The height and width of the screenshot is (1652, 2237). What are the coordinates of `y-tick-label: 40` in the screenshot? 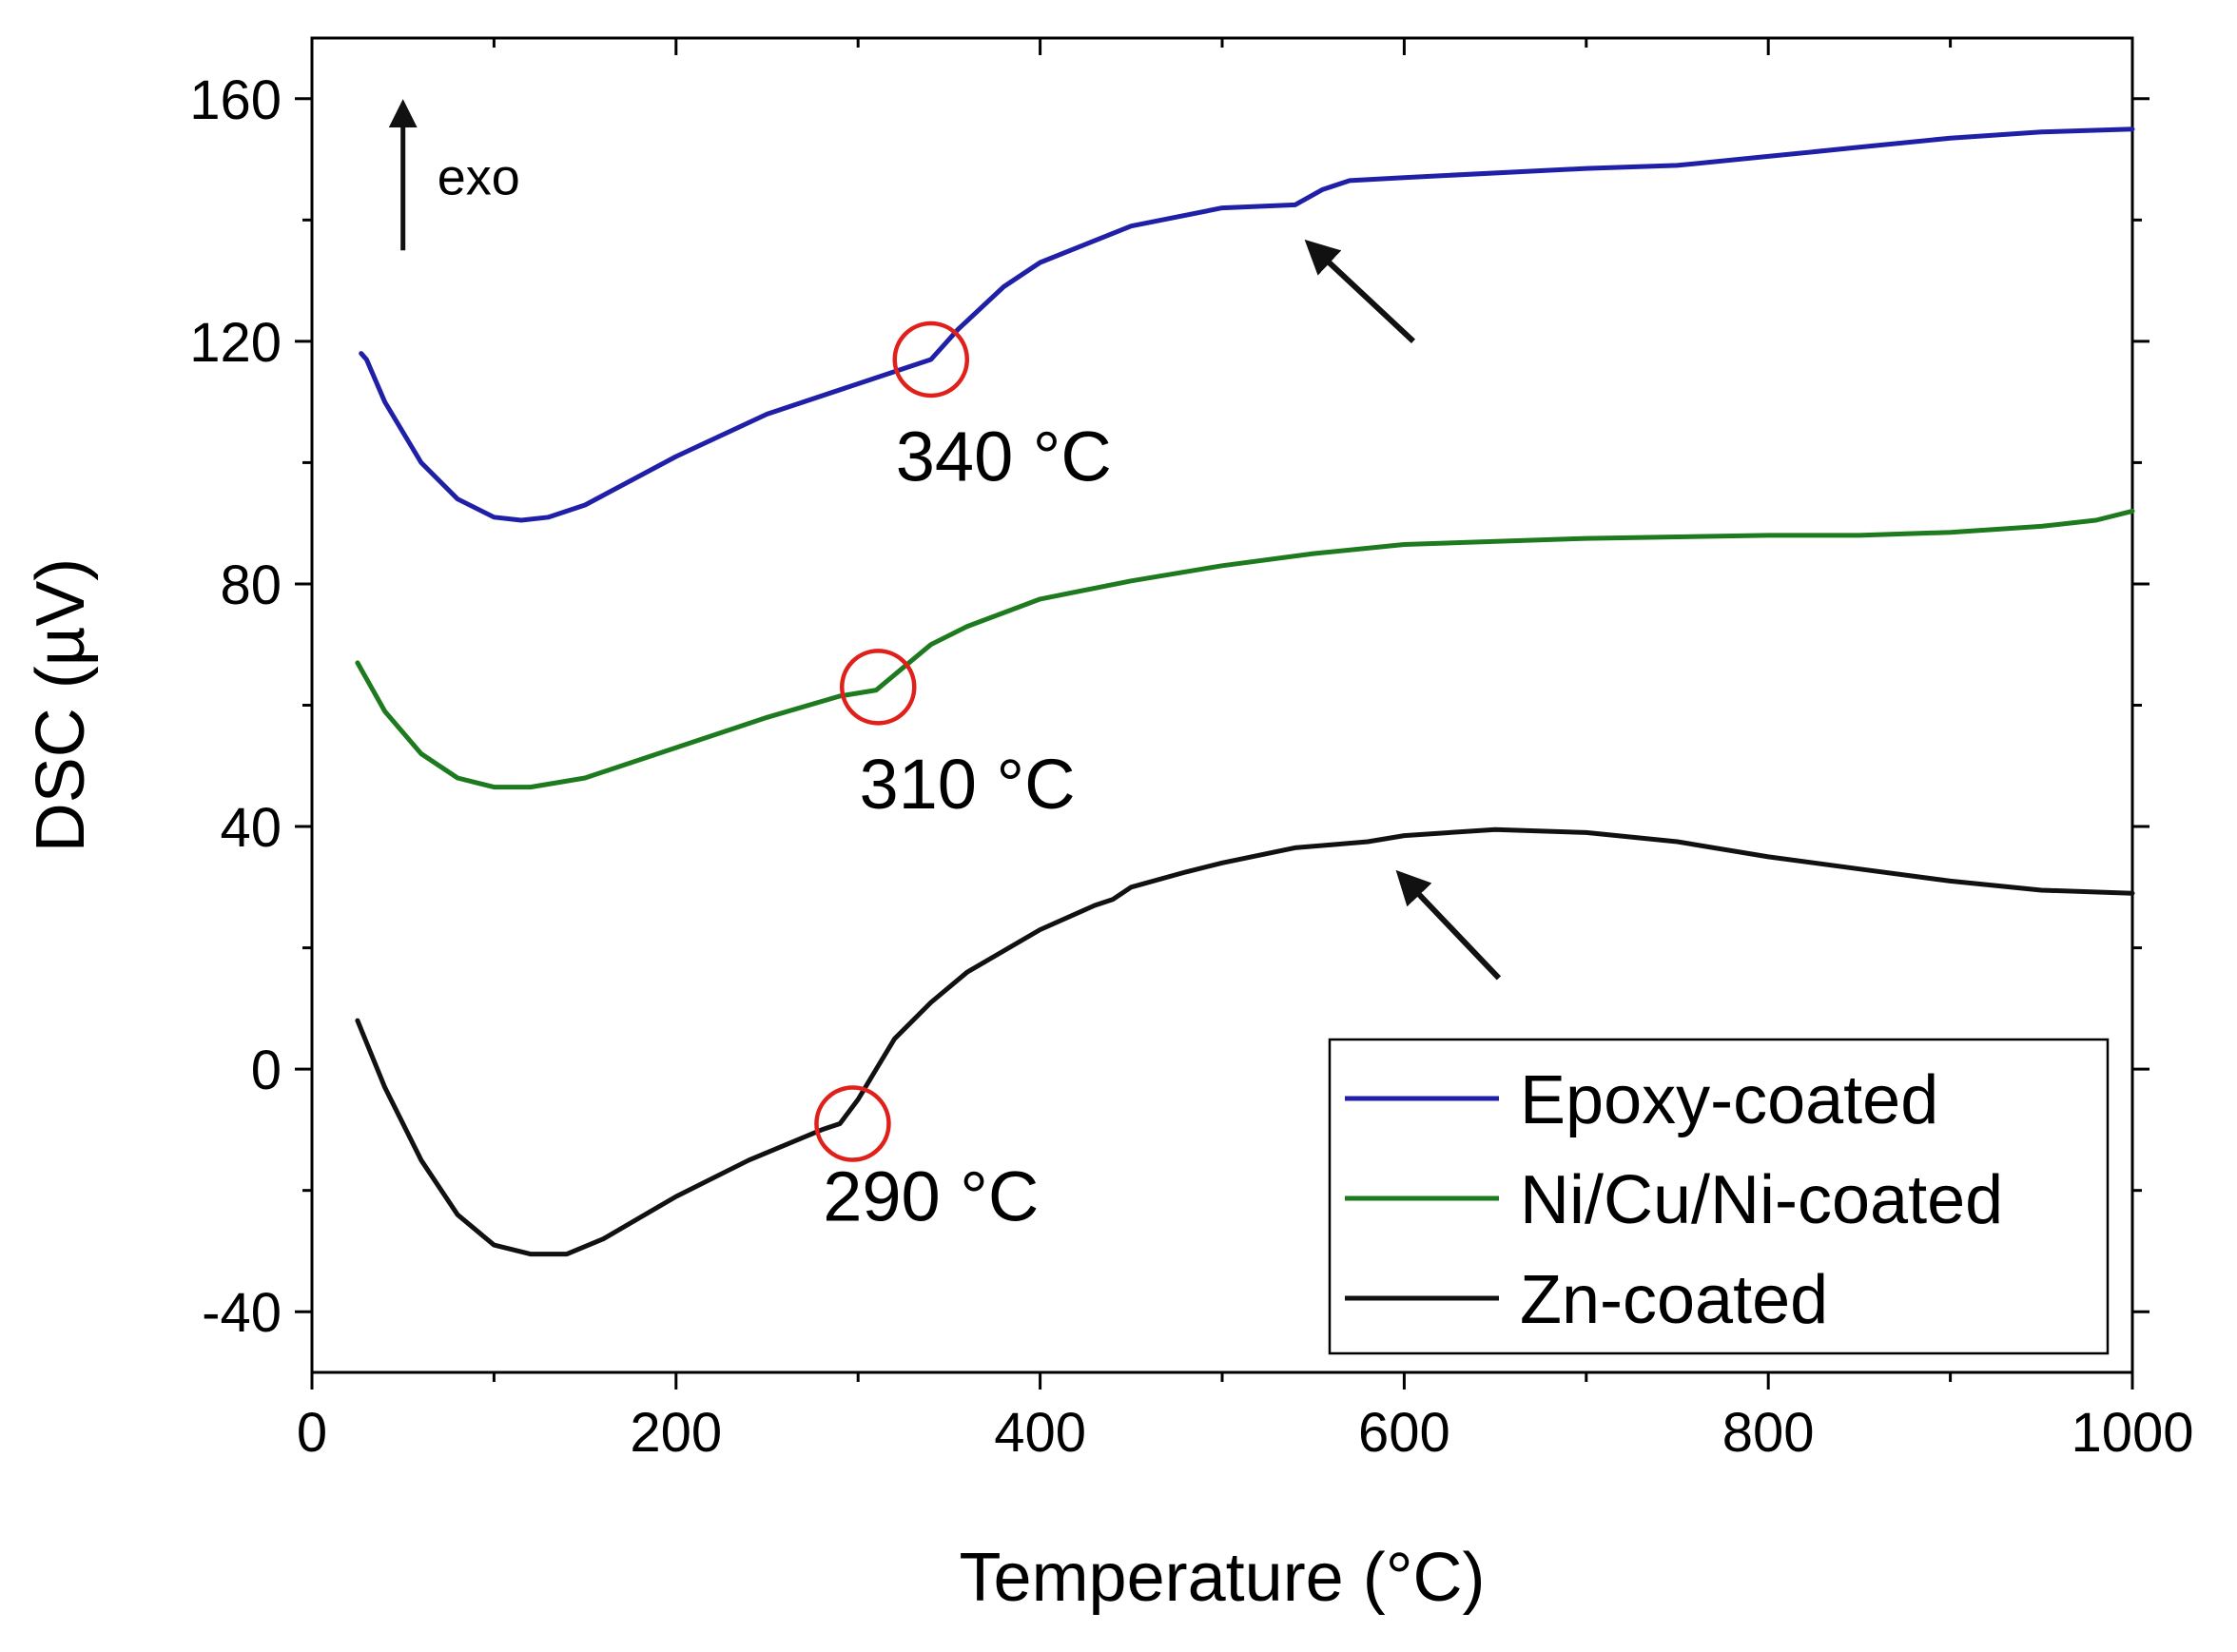 It's located at (251, 828).